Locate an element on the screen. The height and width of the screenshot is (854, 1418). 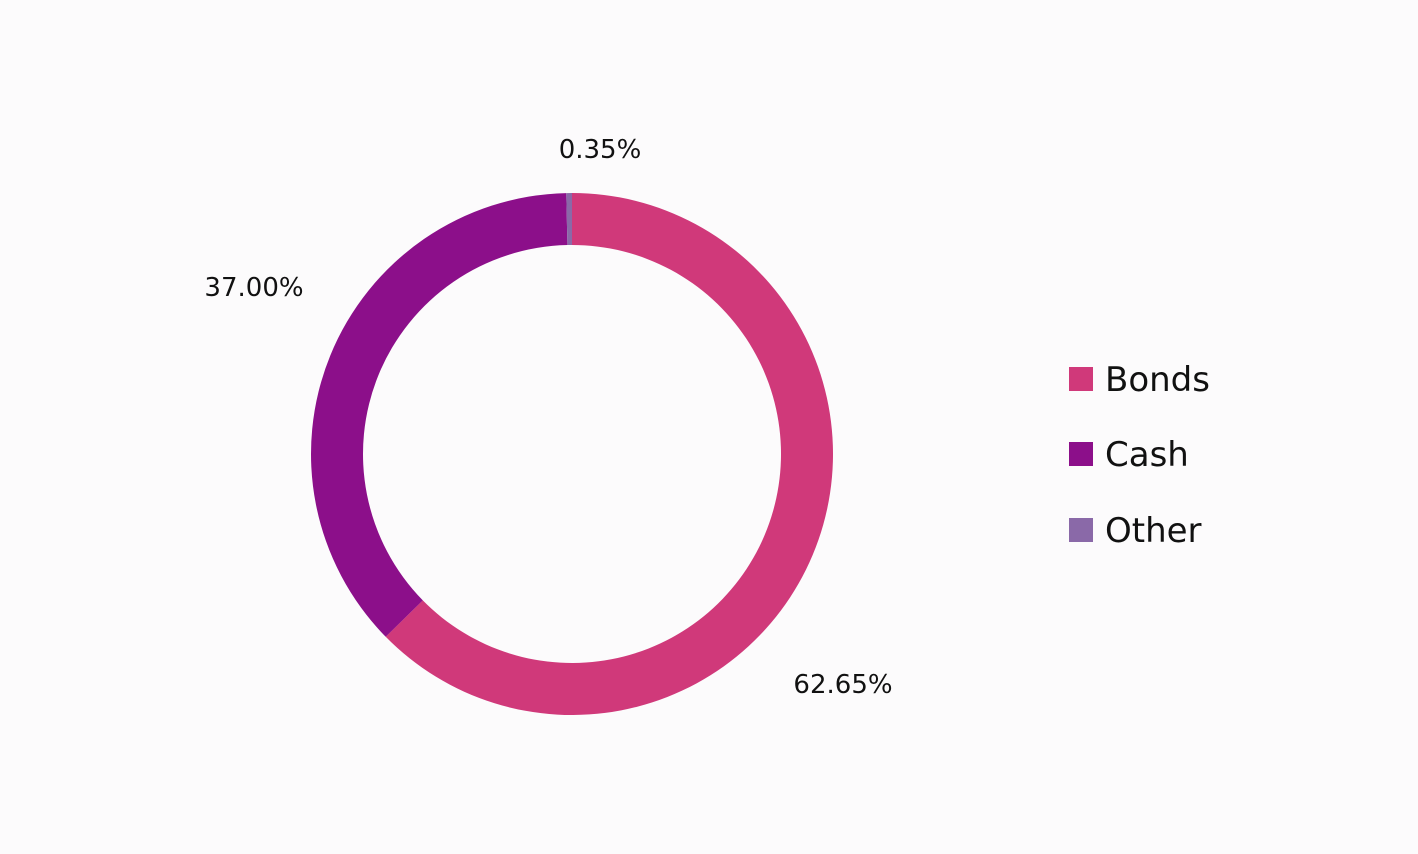
donut-slice-cash is located at coordinates (439, 415).